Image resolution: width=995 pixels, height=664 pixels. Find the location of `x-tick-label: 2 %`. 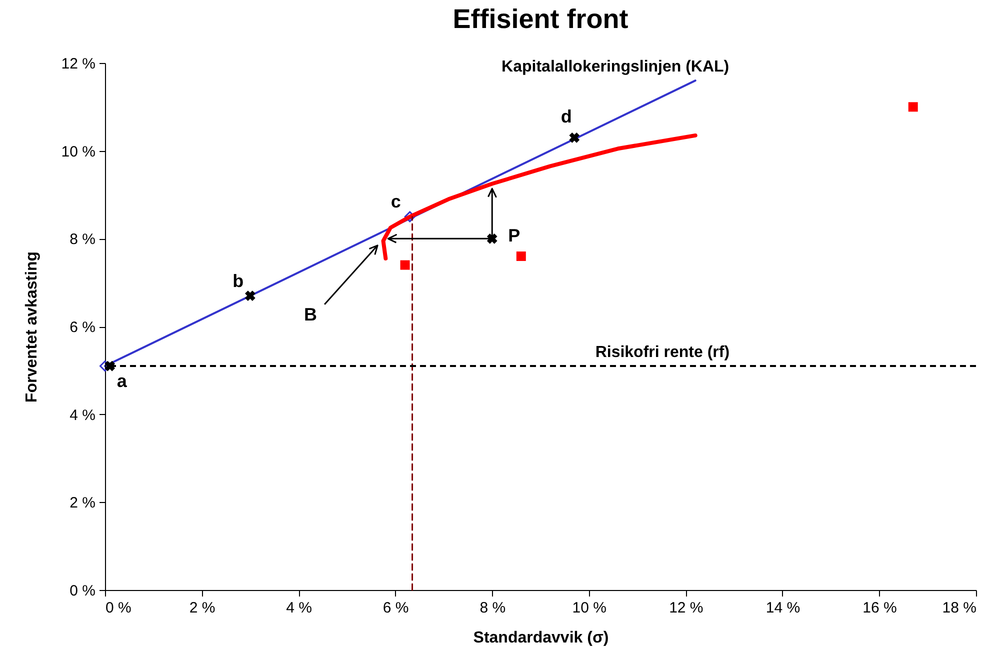

x-tick-label: 2 % is located at coordinates (202, 608).